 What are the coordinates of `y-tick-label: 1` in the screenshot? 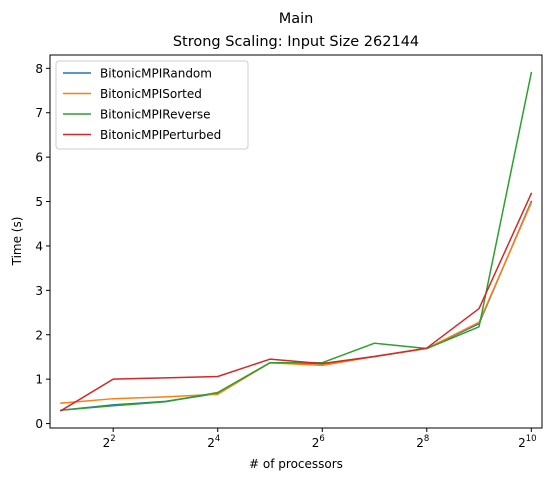 It's located at (39, 380).